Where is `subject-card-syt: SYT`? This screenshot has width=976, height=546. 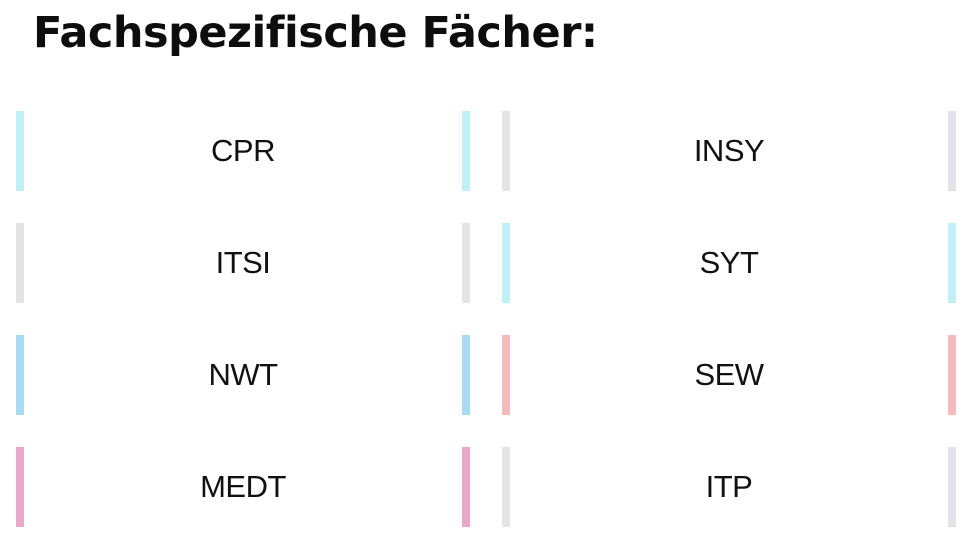 subject-card-syt: SYT is located at coordinates (729, 263).